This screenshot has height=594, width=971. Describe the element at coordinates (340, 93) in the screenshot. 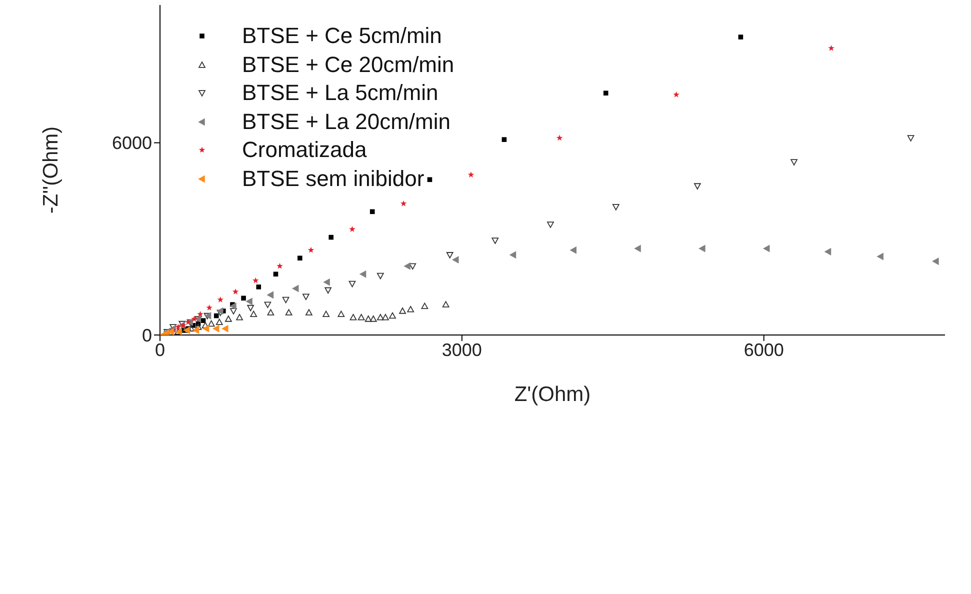

I see `legend-label: BTSE + La 5cm/min` at that location.